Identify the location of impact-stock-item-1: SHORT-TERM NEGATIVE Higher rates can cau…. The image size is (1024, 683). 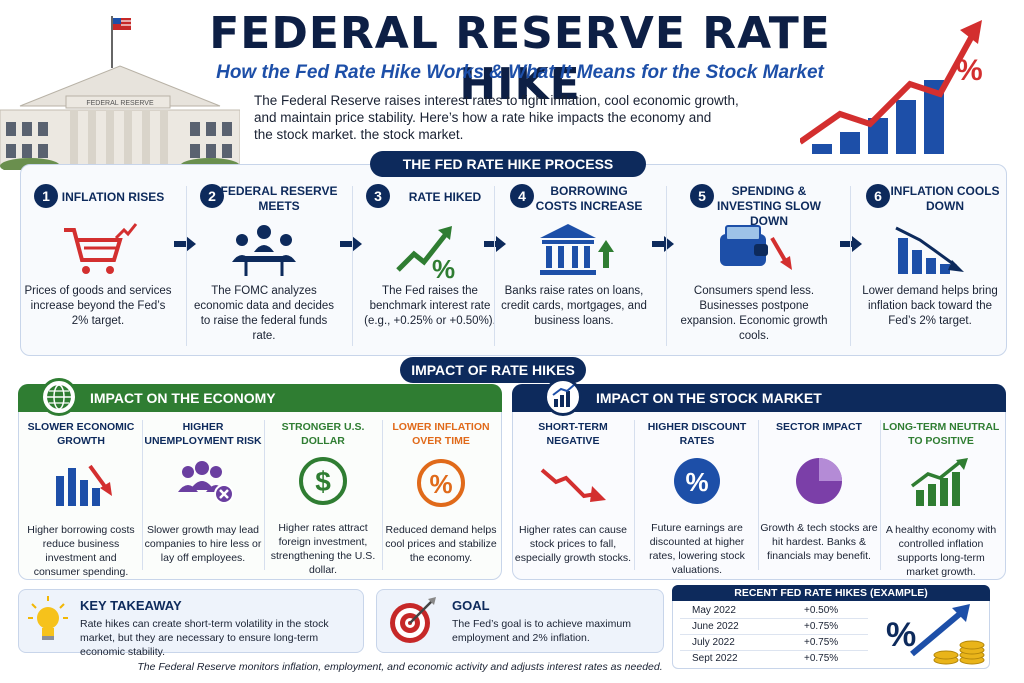
(573, 498).